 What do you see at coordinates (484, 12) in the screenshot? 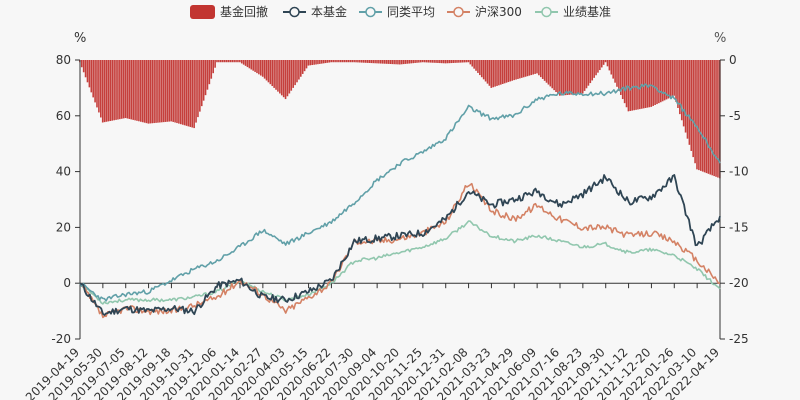
I see `legend-item-csi300: 沪深300` at bounding box center [484, 12].